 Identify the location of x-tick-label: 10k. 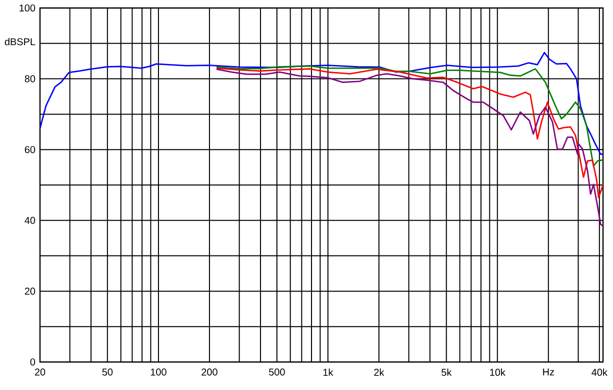
(498, 372).